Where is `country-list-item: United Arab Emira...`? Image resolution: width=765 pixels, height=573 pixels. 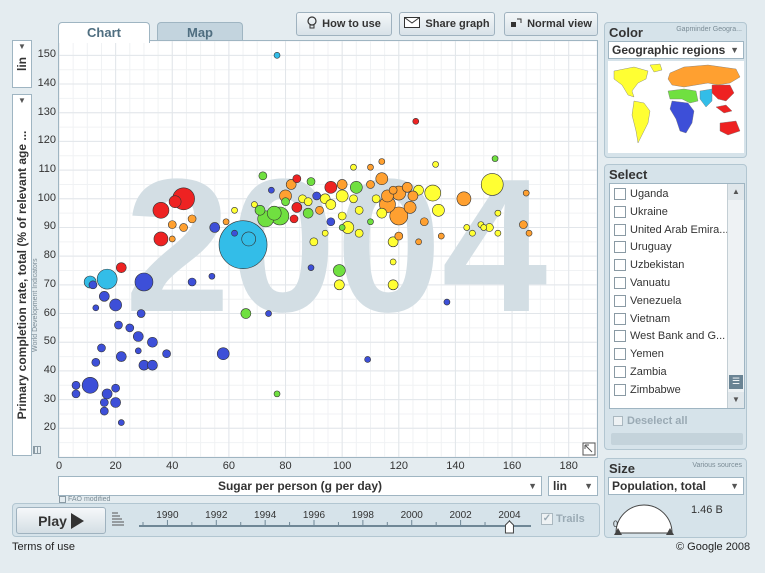
country-list-item: United Arab Emira... is located at coordinates (669, 230).